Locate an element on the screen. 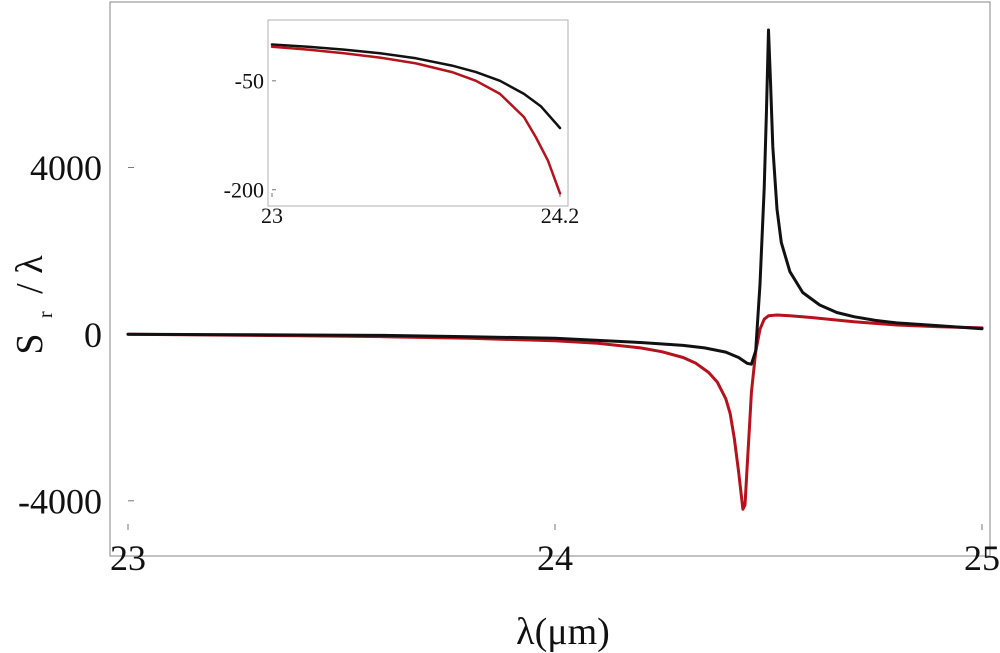 The image size is (1000, 653). inset-y-tick-label: -200 is located at coordinates (244, 189).